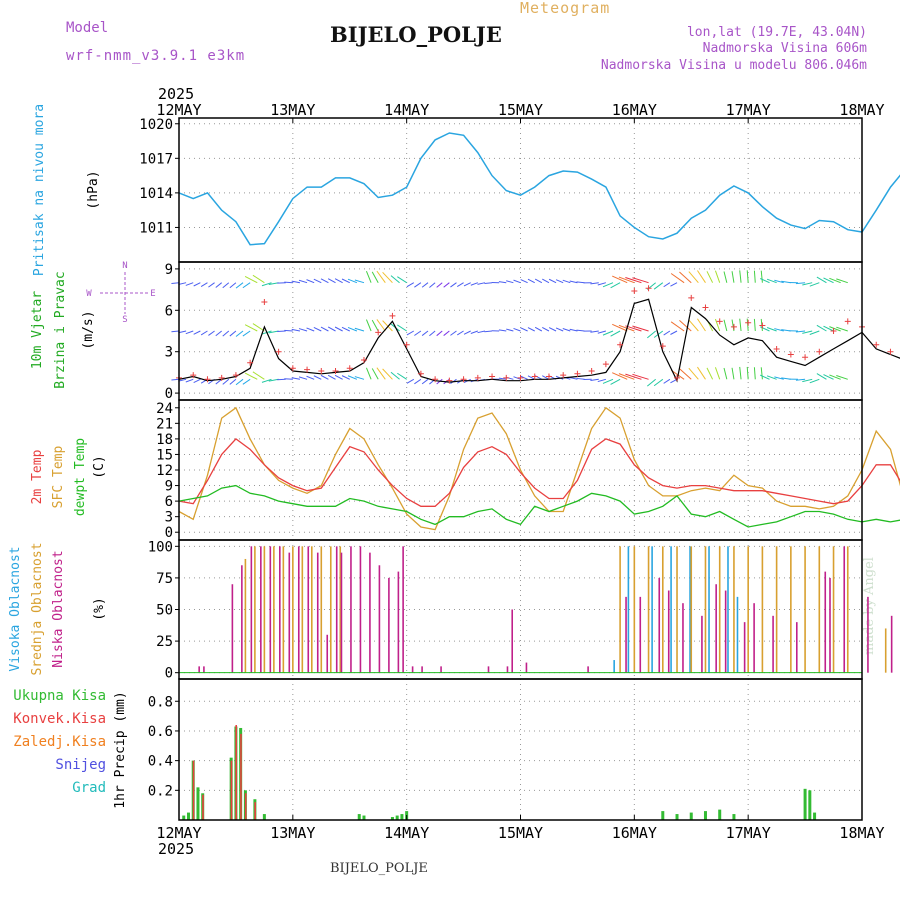 The image size is (900, 900). I want to click on y-tick-label: 21, so click(164, 424).